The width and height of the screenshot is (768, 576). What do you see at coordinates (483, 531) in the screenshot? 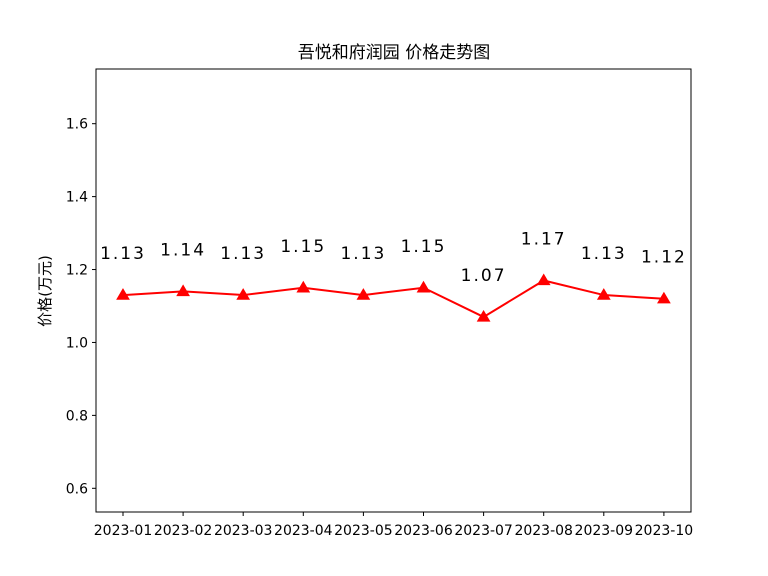
I see `x-tick-label: 2023-07` at bounding box center [483, 531].